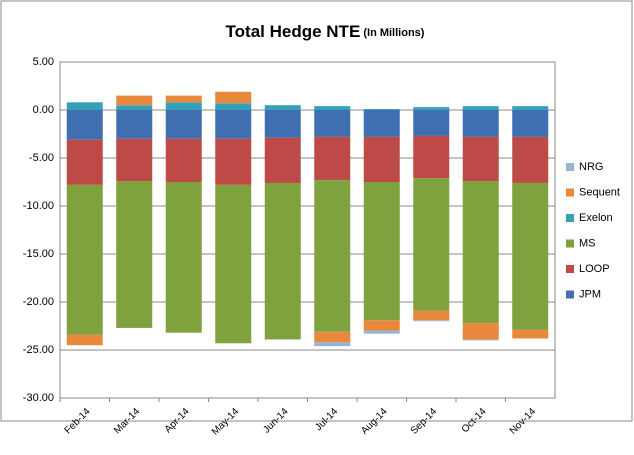 The height and width of the screenshot is (455, 634). I want to click on legend-label: Sequent, so click(599, 192).